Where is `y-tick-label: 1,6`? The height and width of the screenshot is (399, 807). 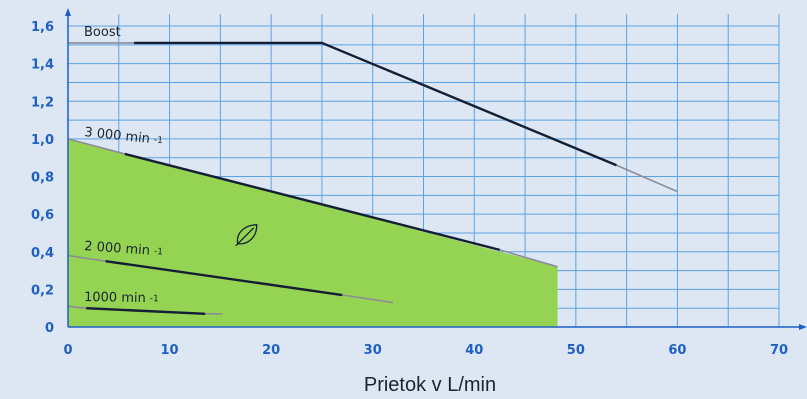 y-tick-label: 1,6 is located at coordinates (42, 27).